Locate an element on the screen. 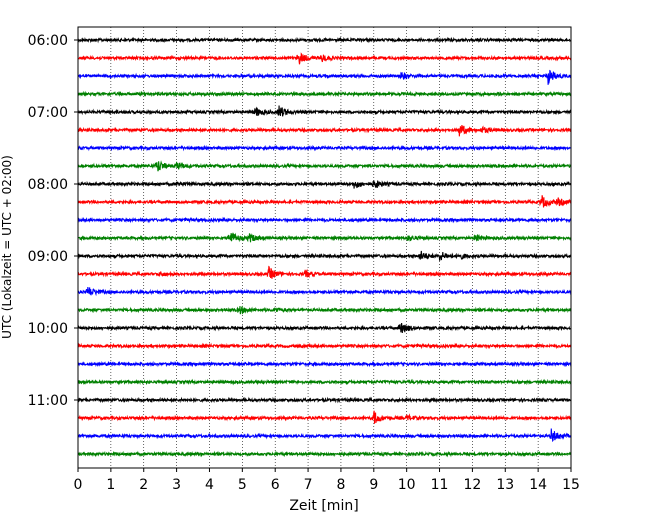  x-tick-label: 9 is located at coordinates (373, 485).